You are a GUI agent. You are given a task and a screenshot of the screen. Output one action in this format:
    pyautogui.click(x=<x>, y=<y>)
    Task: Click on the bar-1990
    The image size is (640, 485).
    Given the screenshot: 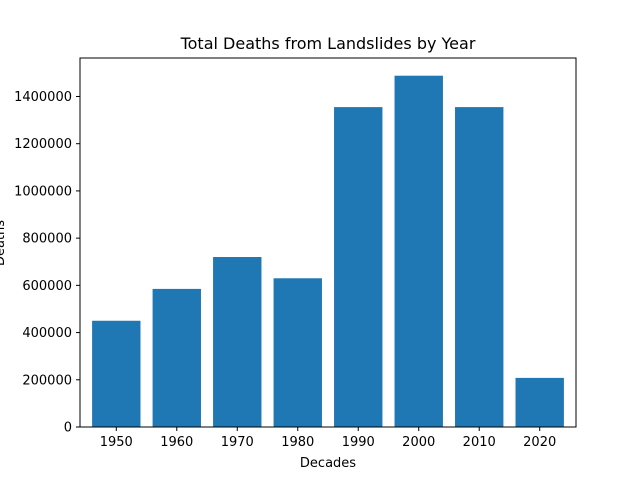 What is the action you would take?
    pyautogui.click(x=358, y=267)
    